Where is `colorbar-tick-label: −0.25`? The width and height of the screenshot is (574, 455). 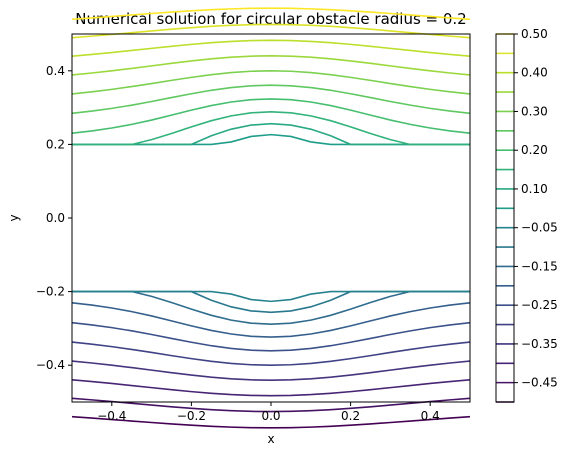
colorbar-tick-label: −0.25 is located at coordinates (539, 305).